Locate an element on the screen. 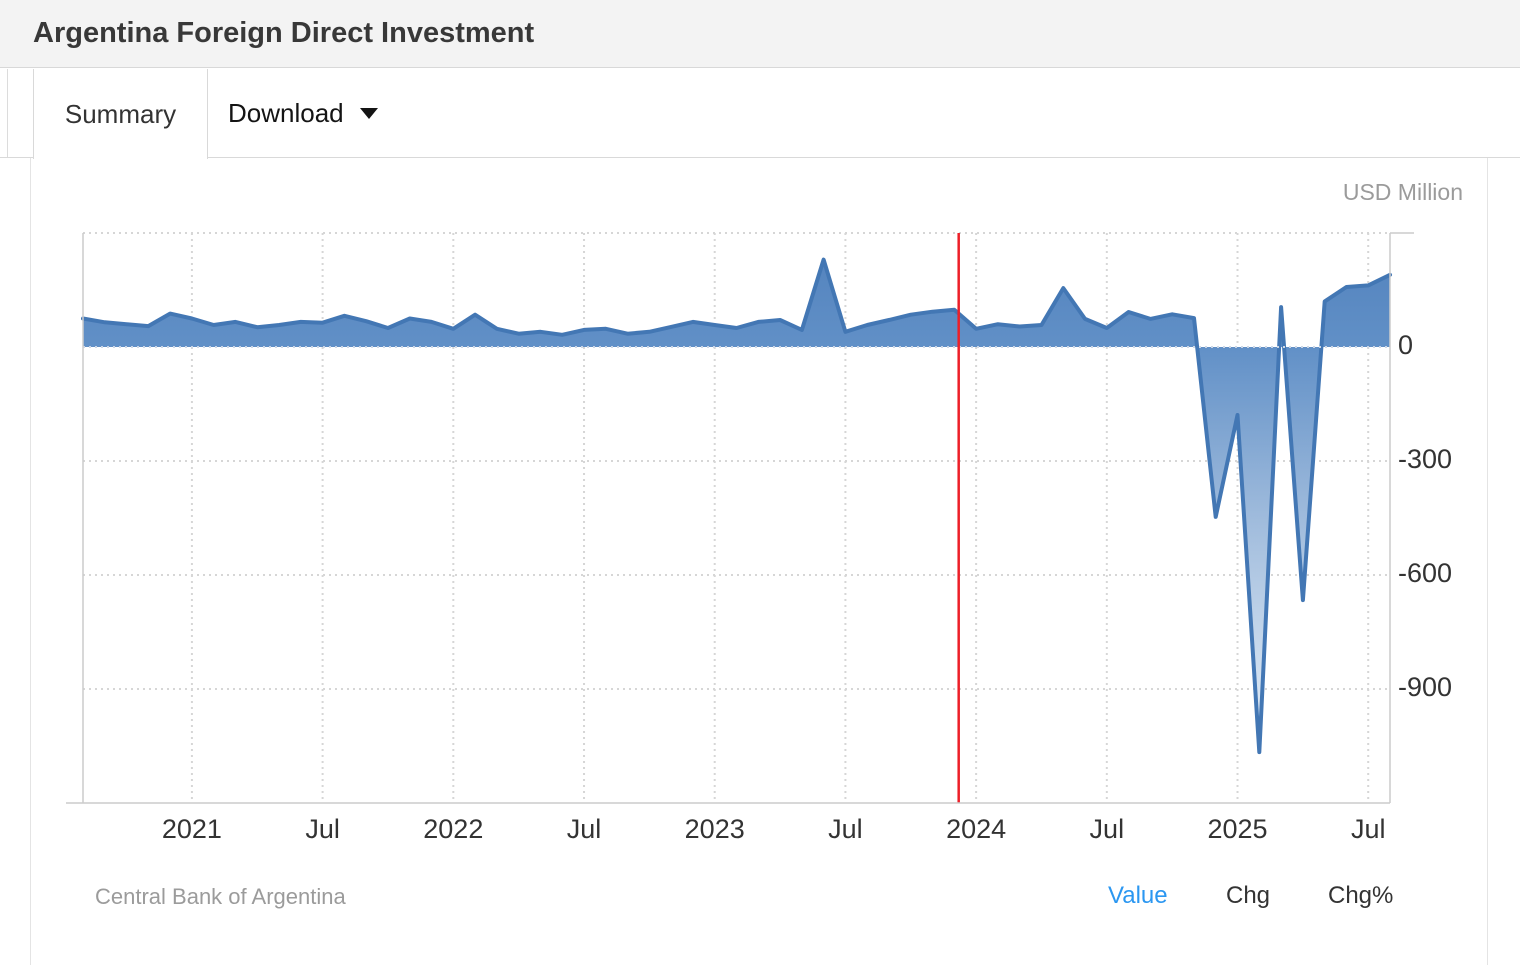  page-header: Argentina Foreign Direct Investment is located at coordinates (760, 34).